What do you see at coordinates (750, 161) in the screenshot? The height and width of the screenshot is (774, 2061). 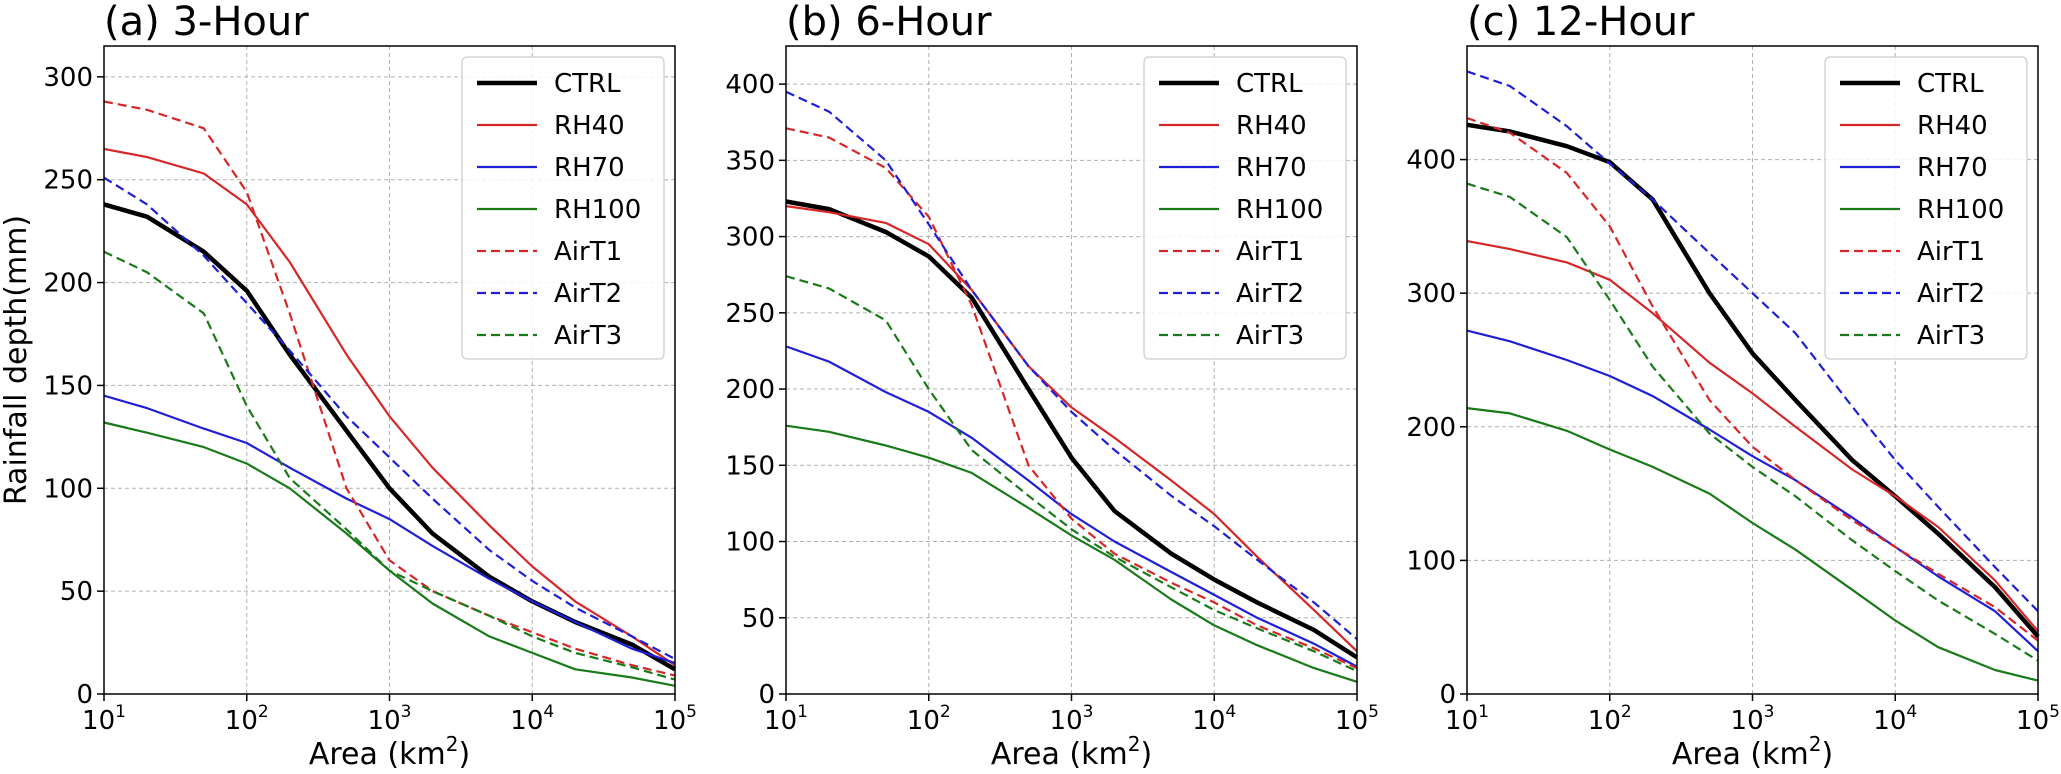 I see `y-tick-label: 350` at bounding box center [750, 161].